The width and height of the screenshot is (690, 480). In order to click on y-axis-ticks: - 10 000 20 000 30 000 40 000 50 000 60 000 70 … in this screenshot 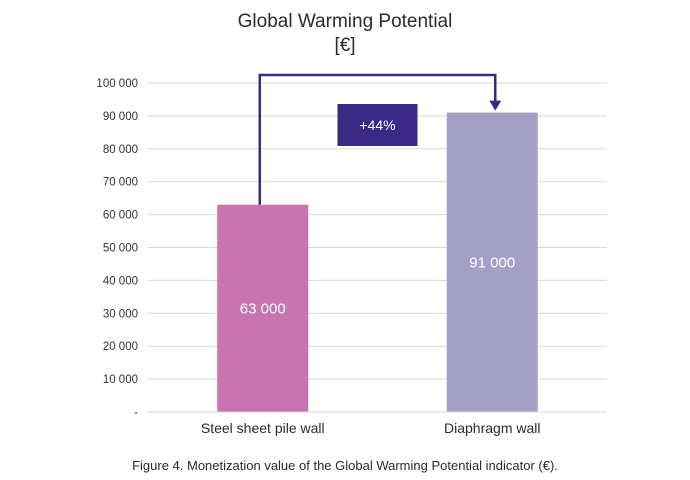, I will do `click(117, 248)`.